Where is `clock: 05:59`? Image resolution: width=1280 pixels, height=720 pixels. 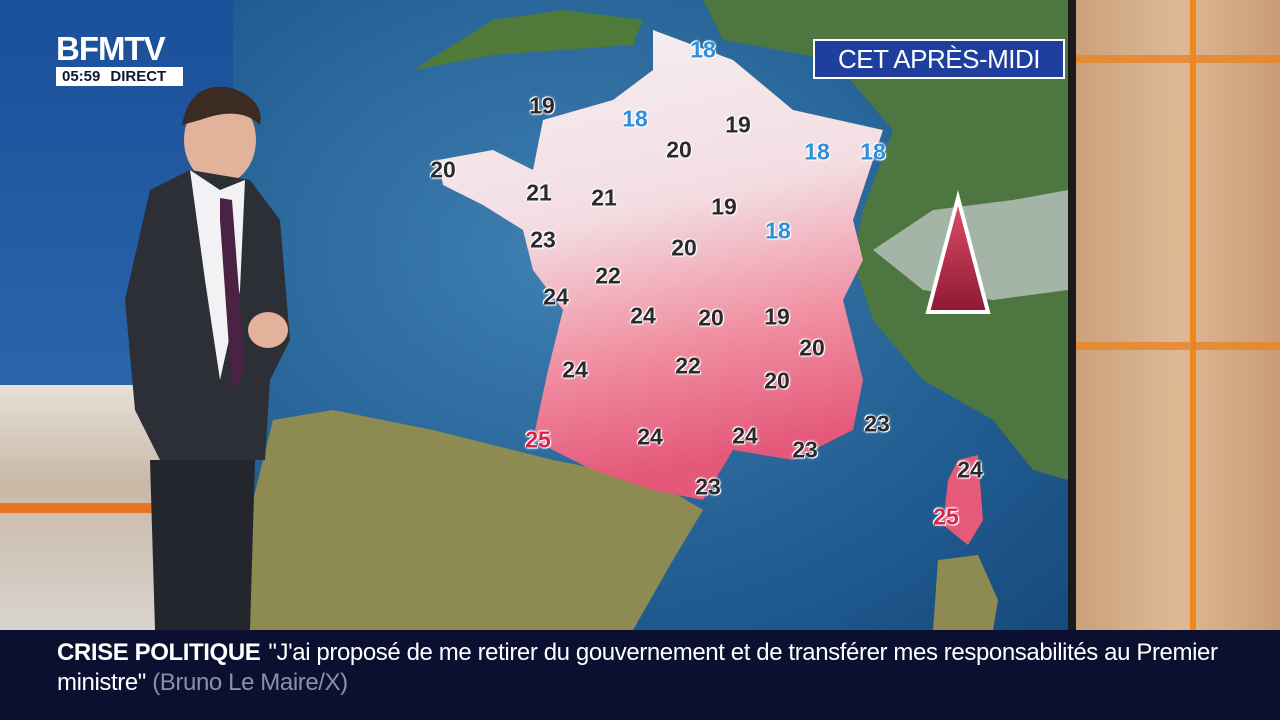 clock: 05:59 is located at coordinates (81, 76).